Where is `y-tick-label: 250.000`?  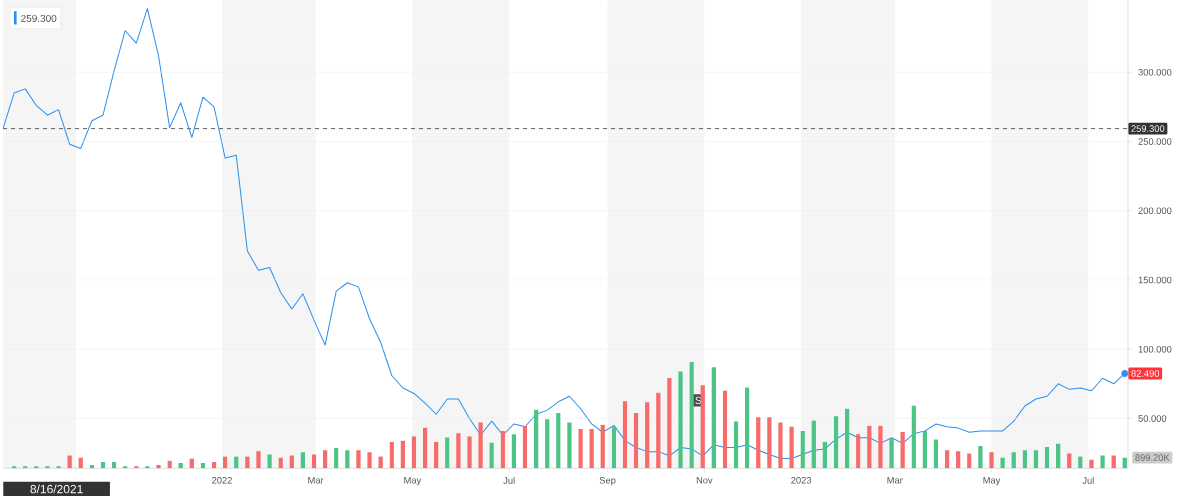 y-tick-label: 250.000 is located at coordinates (1155, 141).